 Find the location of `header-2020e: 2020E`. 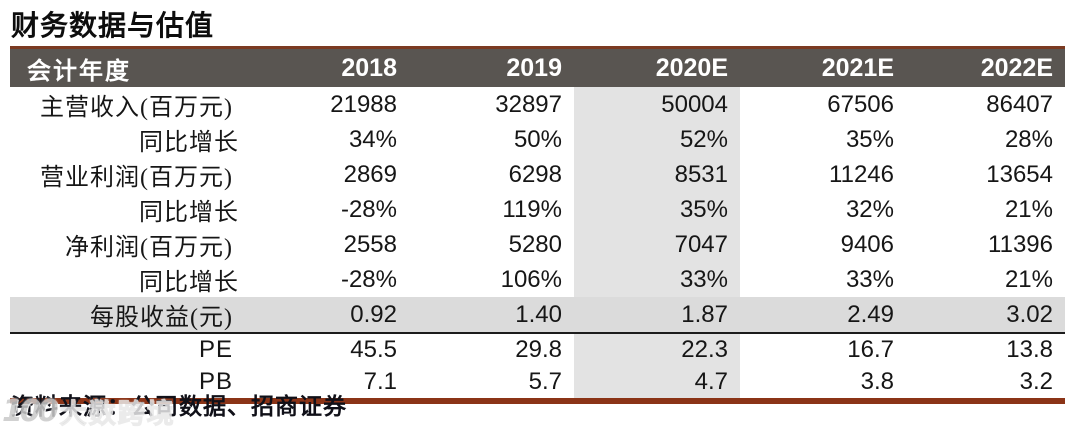

header-2020e: 2020E is located at coordinates (657, 66).